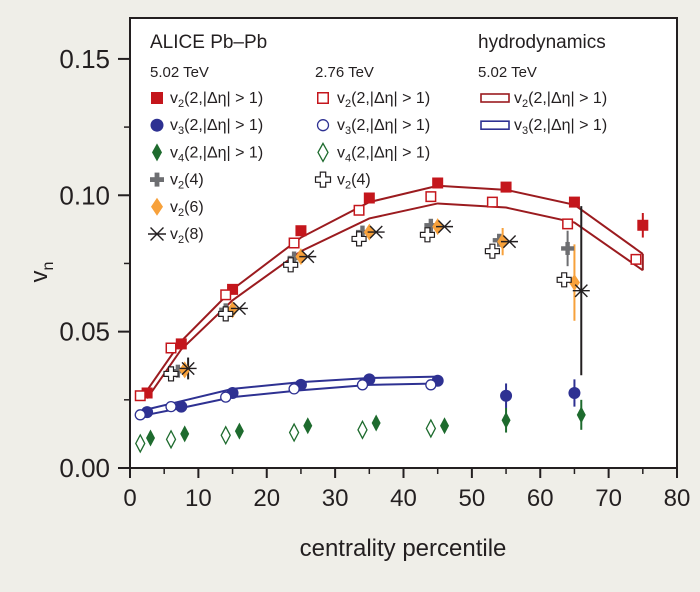  I want to click on legend-energy-502: 5.02 TeV, so click(179, 72).